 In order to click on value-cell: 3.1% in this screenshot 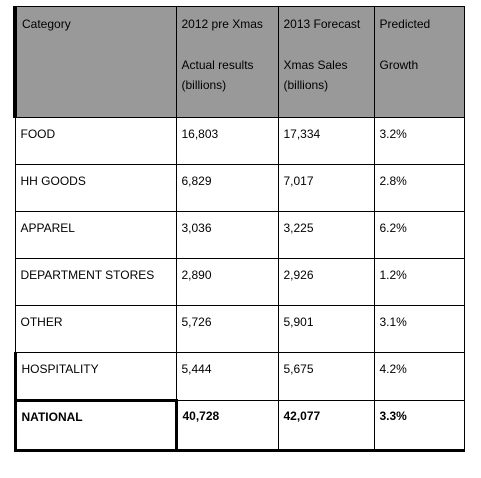, I will do `click(419, 329)`.